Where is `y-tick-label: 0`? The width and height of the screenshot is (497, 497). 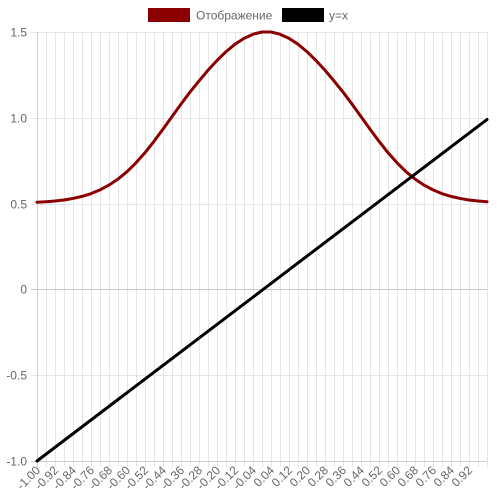 y-tick-label: 0 is located at coordinates (23, 290).